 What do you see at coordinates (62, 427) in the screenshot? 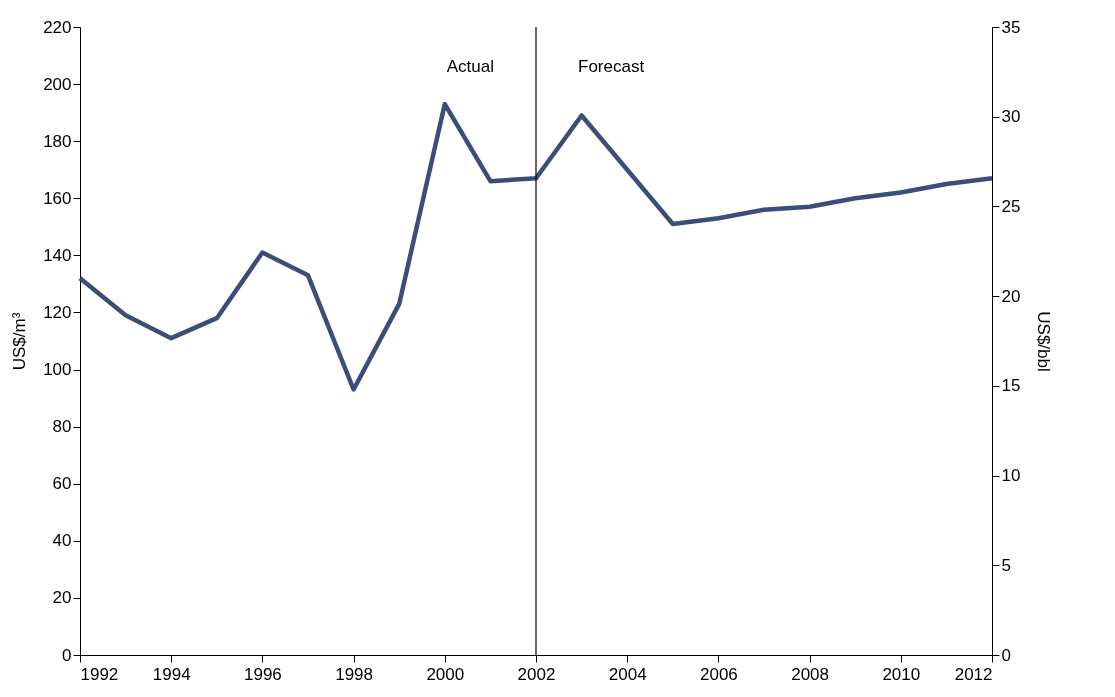
I see `y-tick-label: 80` at bounding box center [62, 427].